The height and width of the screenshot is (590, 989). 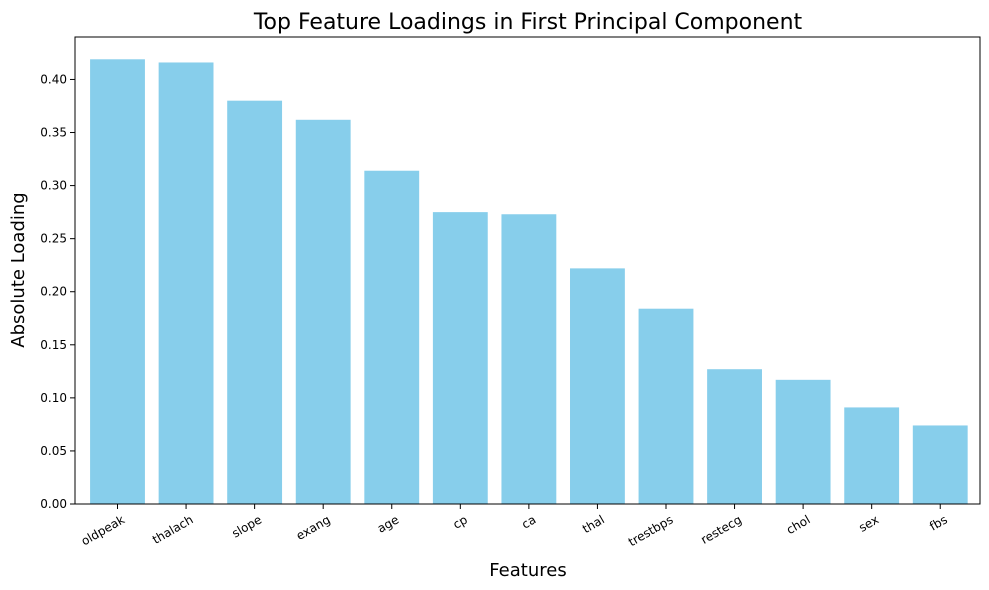 I want to click on y-tick-label: 0.40, so click(x=53, y=79).